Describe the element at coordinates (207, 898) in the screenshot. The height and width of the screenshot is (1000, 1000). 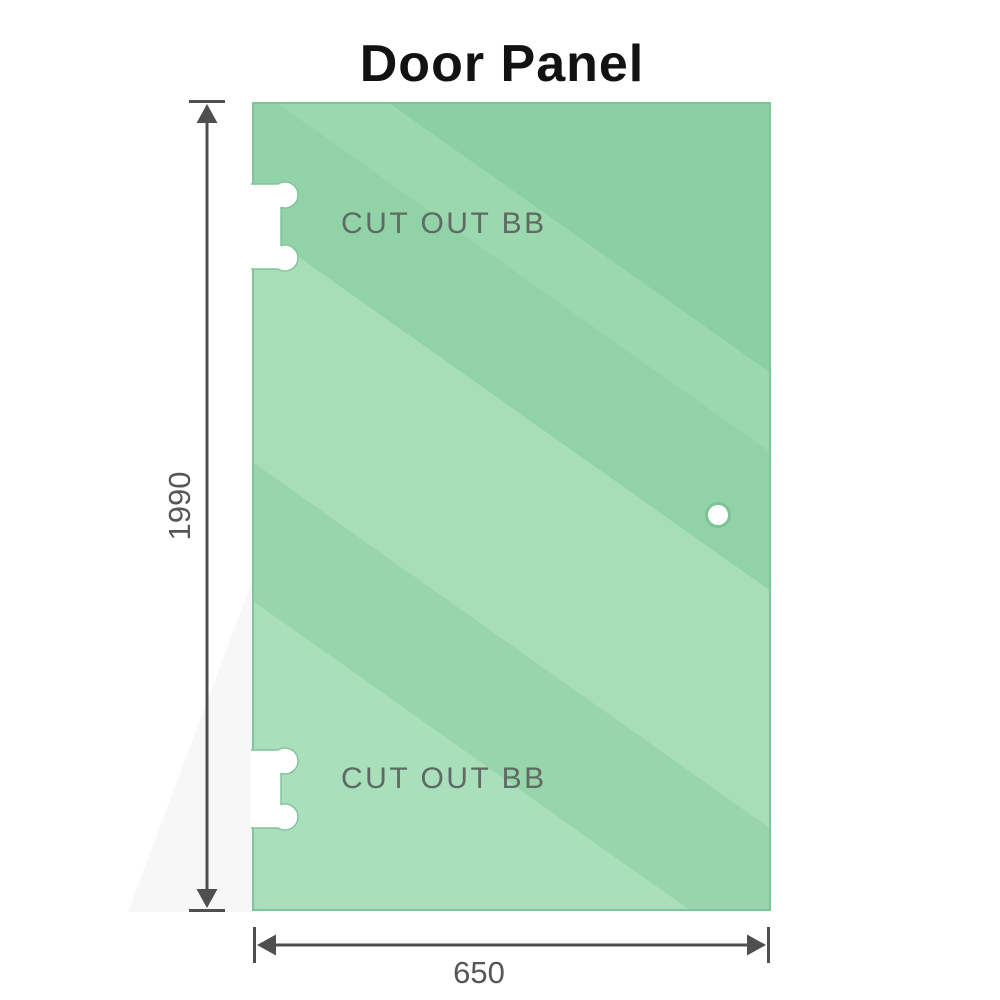
I see `arrow-down-icon` at that location.